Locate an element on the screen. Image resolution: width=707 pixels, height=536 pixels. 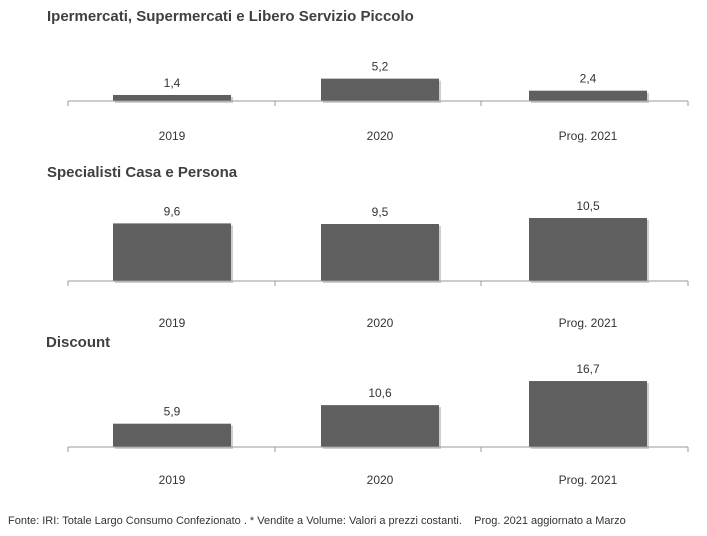
category-label-discount-1: 2020 is located at coordinates (380, 480).